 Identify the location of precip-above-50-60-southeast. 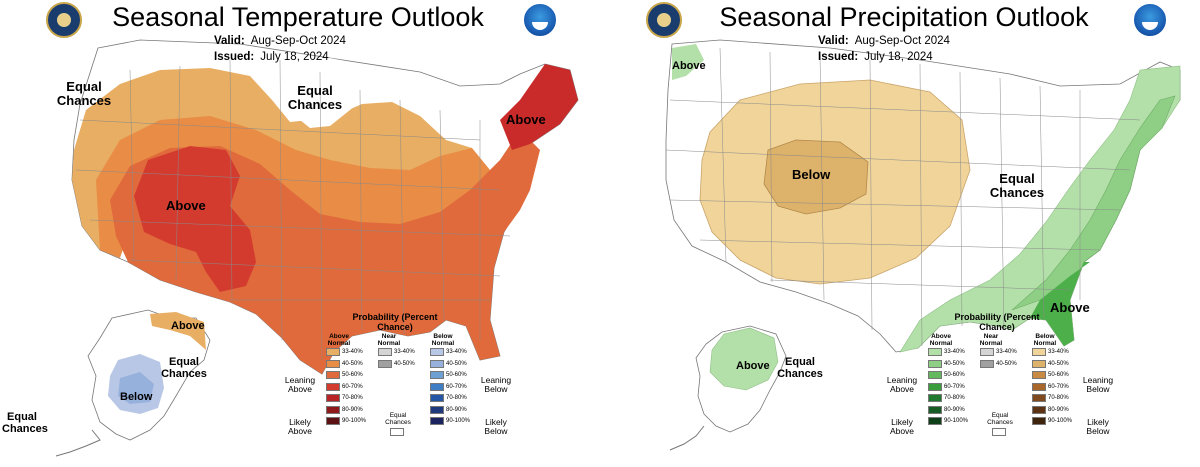
(1060, 304).